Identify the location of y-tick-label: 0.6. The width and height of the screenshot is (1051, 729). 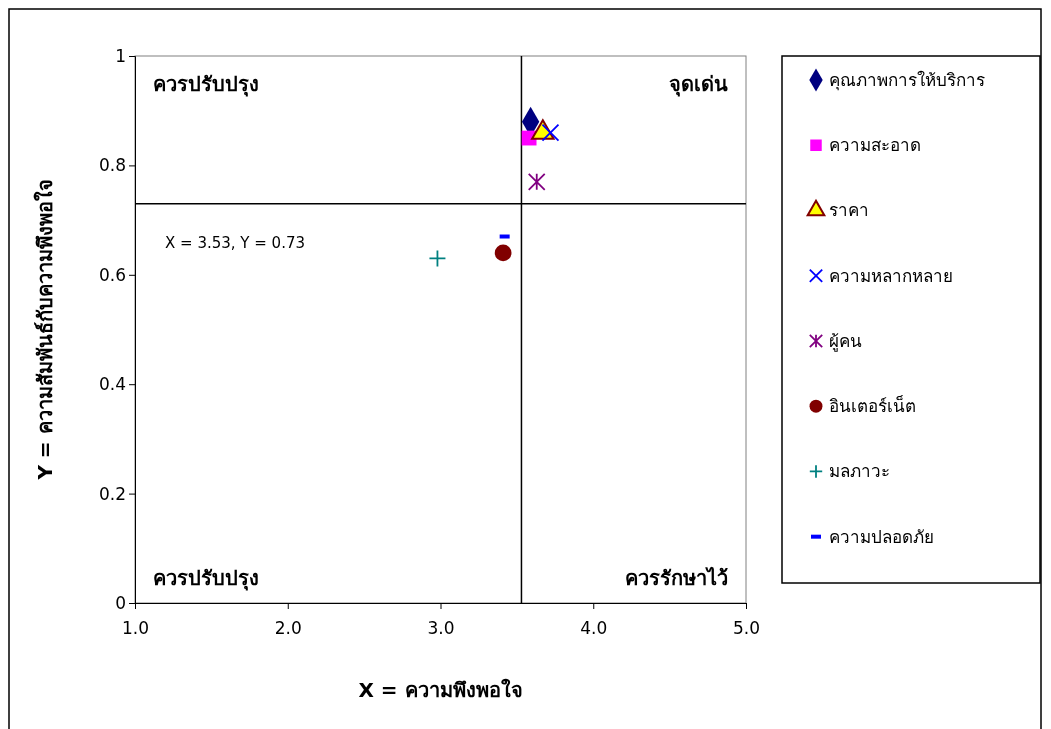
(112, 274).